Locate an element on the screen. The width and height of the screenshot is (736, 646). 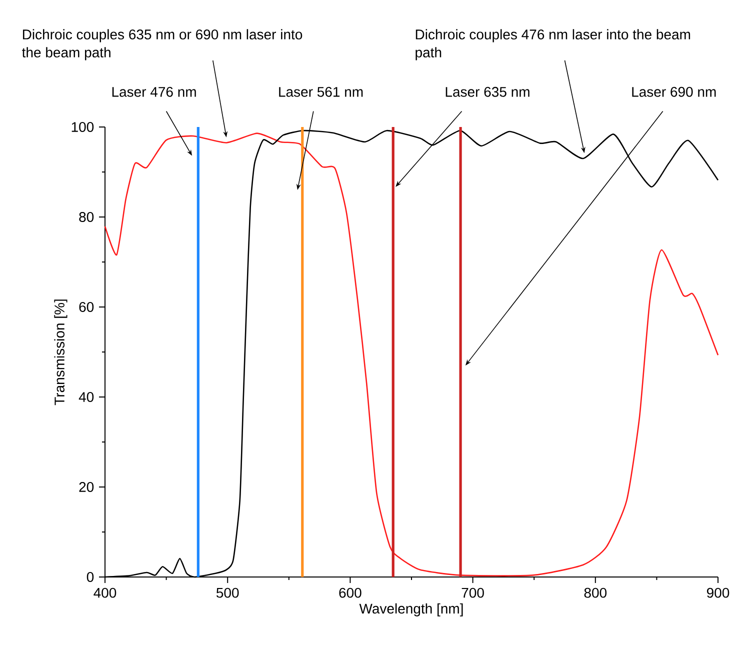
x-tick-label: 500 is located at coordinates (227, 593).